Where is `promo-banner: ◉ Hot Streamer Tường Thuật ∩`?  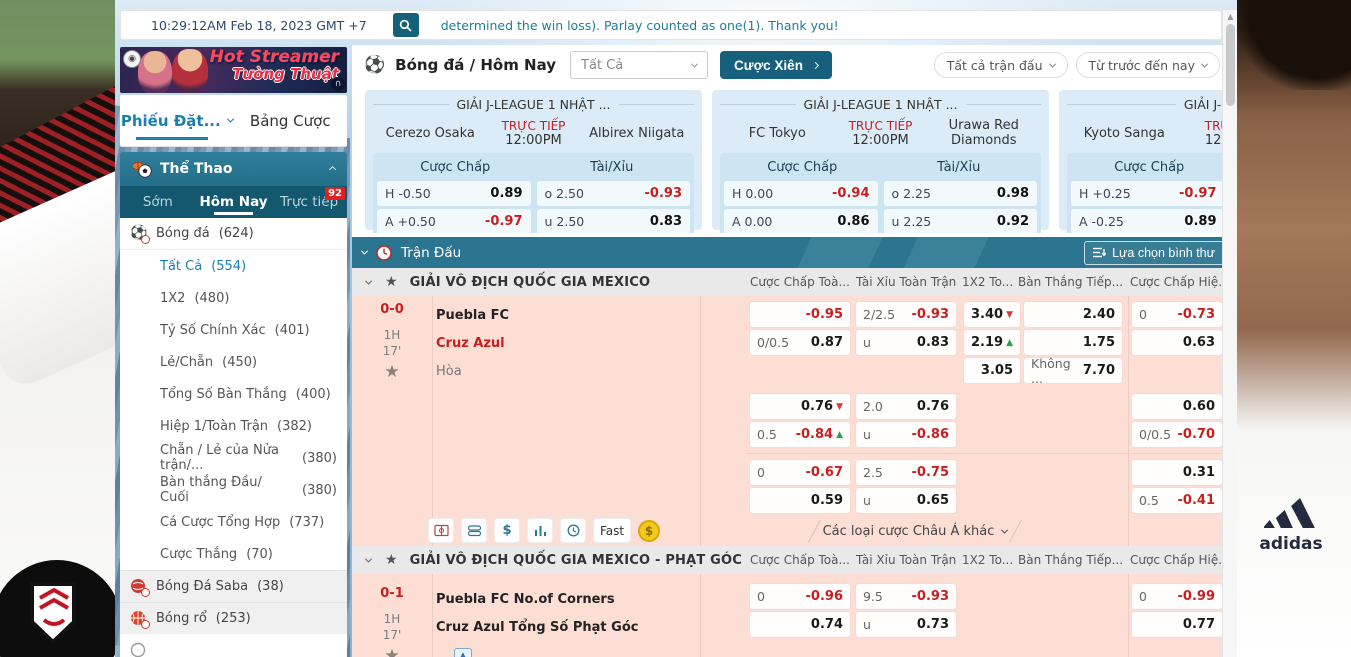
promo-banner: ◉ Hot Streamer Tường Thuật ∩ is located at coordinates (233, 70).